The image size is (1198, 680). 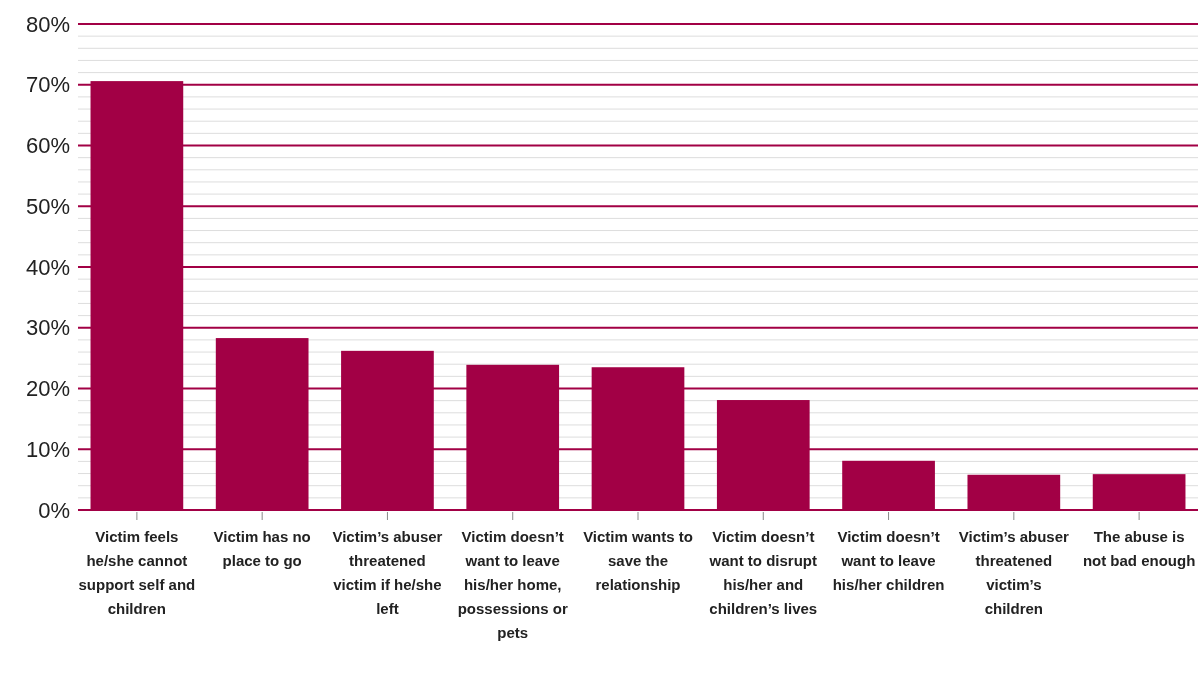 I want to click on x-tick-label: Victim wants to save the relationship, so click(x=638, y=560).